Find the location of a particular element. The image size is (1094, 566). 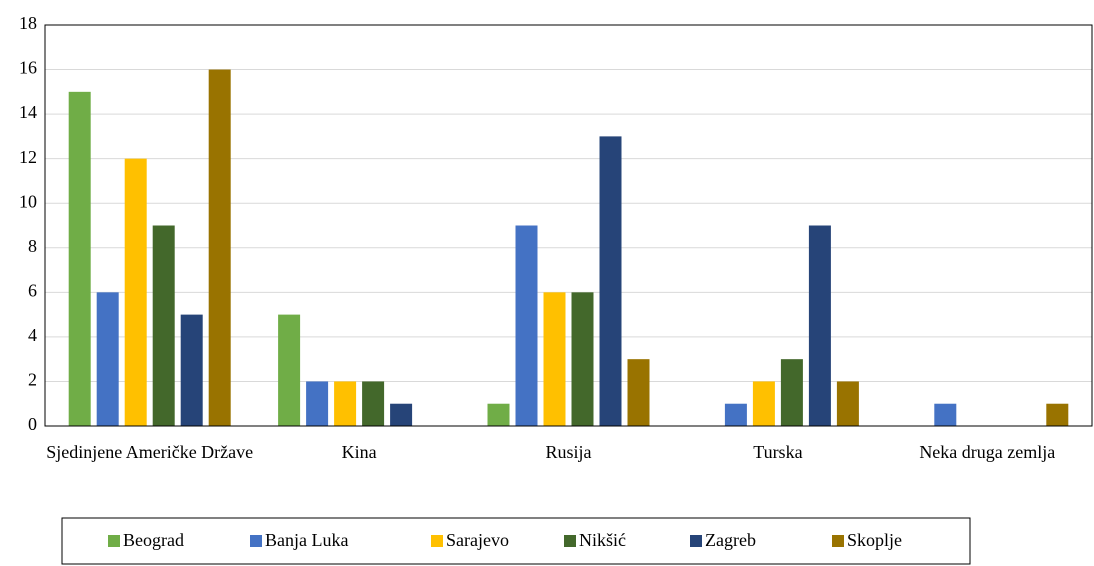

legend-label: Beograd is located at coordinates (153, 540).